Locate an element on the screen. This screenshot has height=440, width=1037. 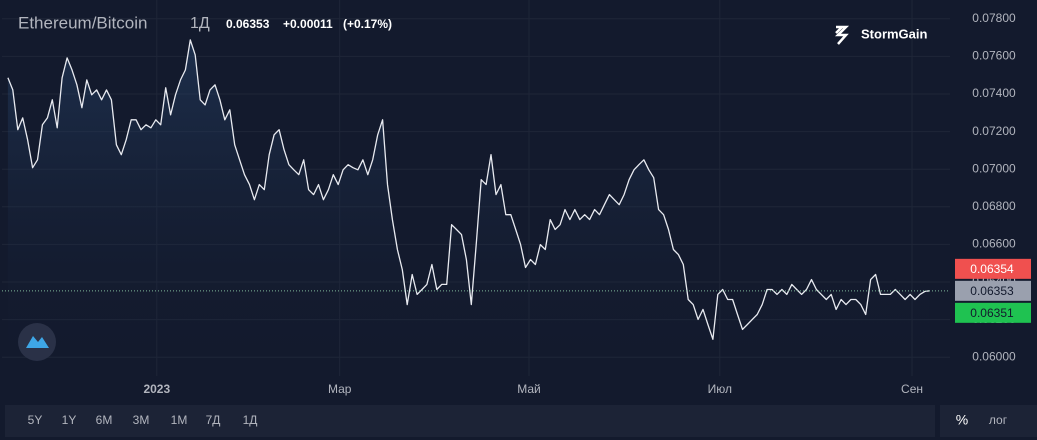
x-tick-label: 2023 is located at coordinates (156, 389).